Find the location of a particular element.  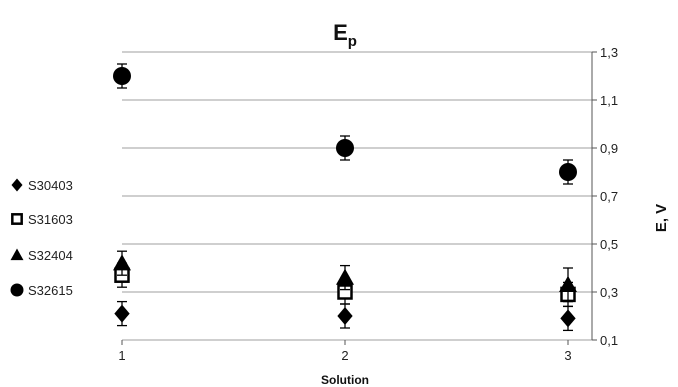

x-axis-title: Solution is located at coordinates (345, 380).